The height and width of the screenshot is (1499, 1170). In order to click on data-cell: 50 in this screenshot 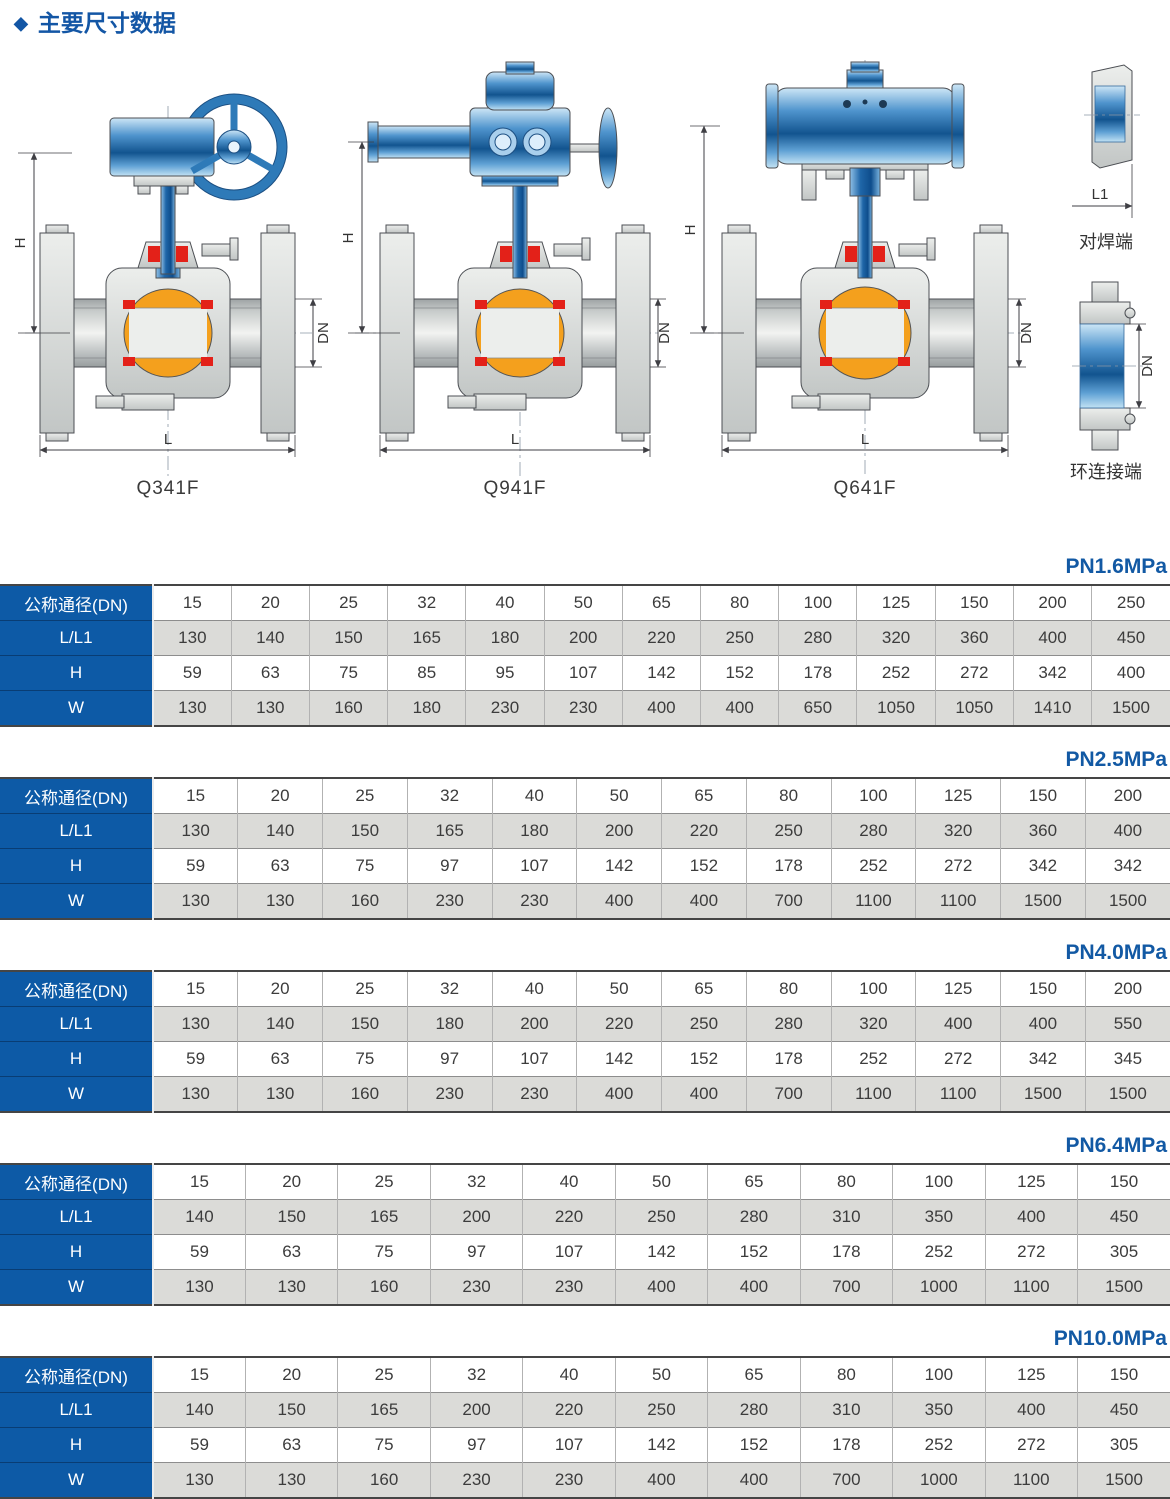, I will do `click(583, 603)`.